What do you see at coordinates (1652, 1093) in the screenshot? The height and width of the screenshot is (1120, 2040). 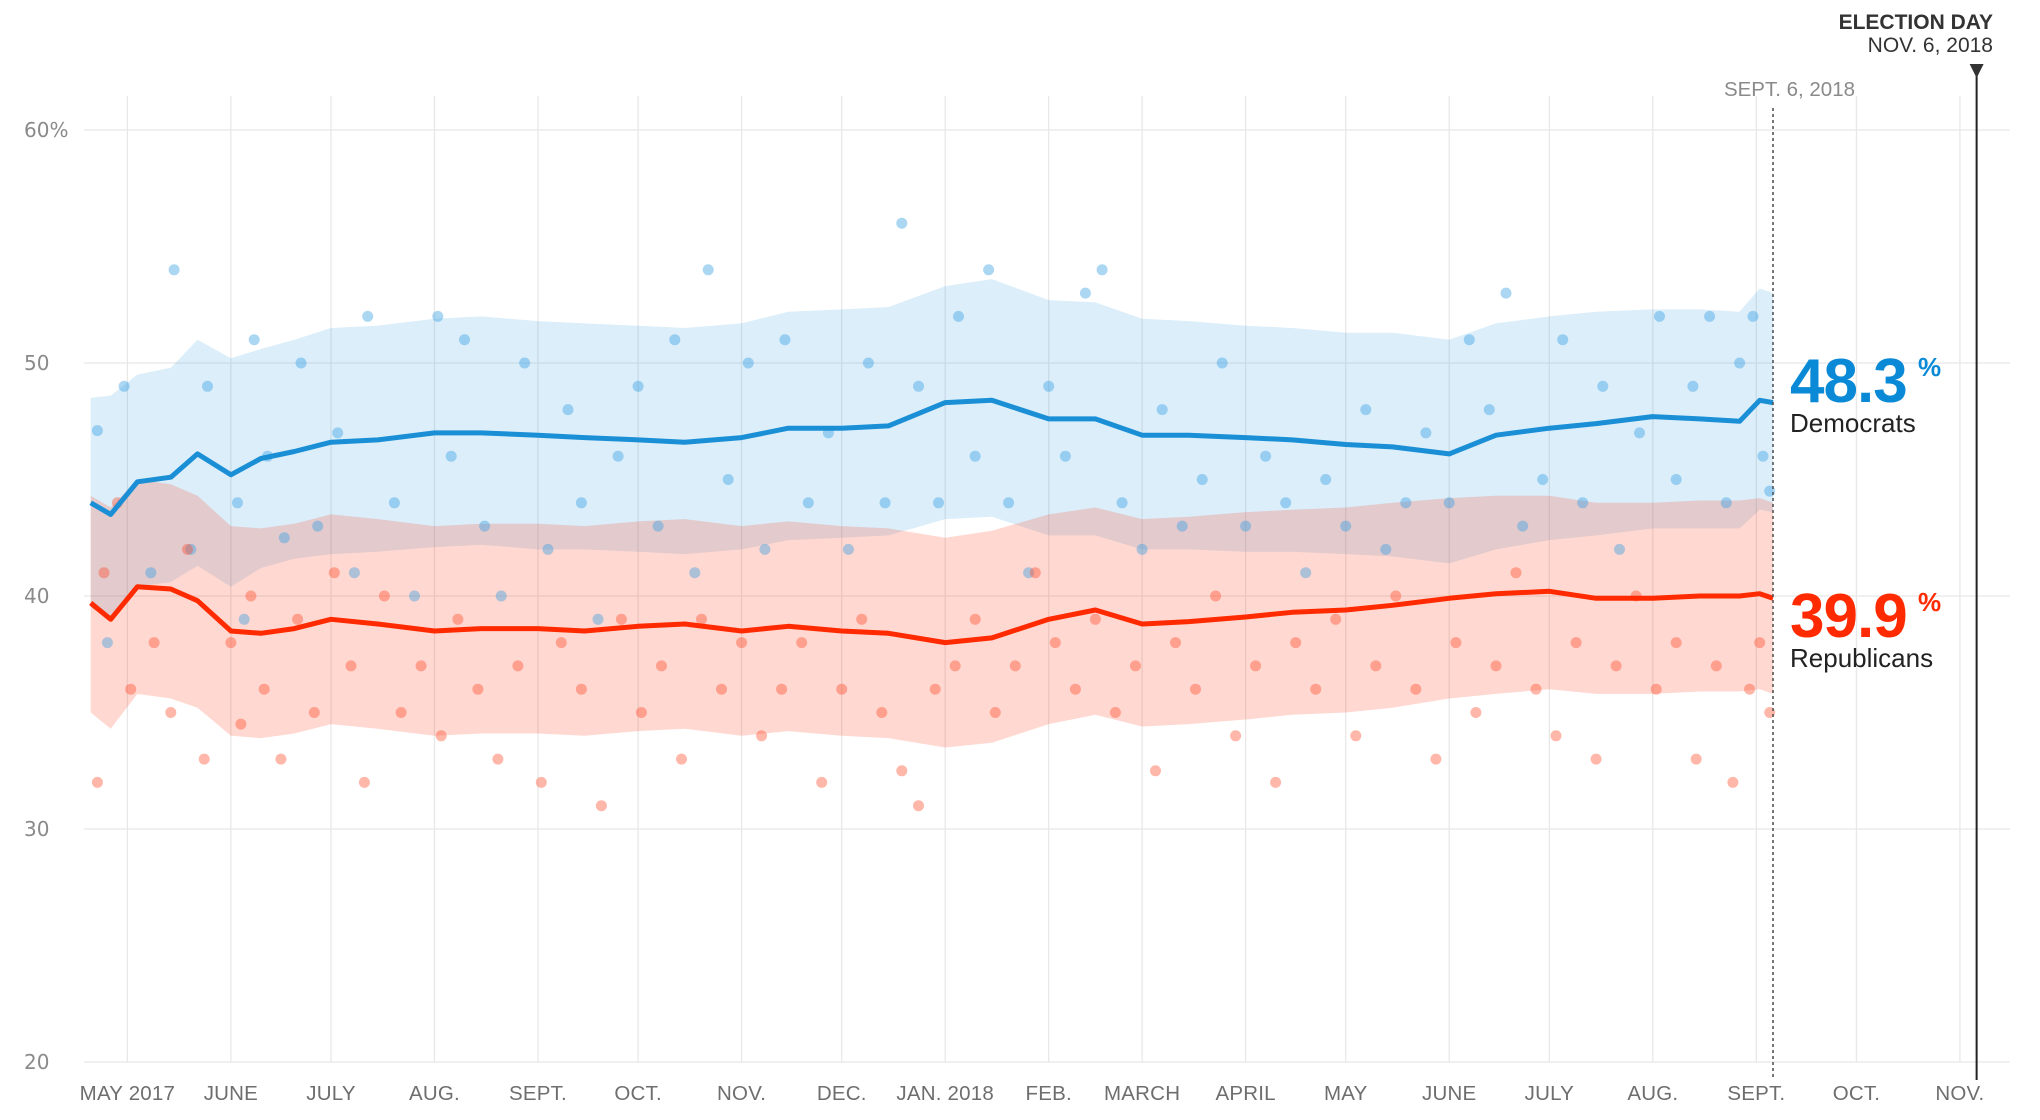 I see `x-tick-label: AUG.` at bounding box center [1652, 1093].